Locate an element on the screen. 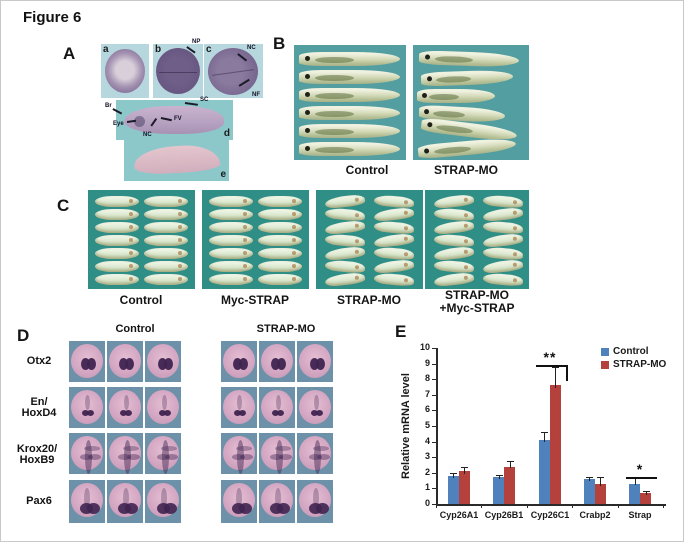  x-category-label: Cyp26A1 is located at coordinates (459, 515).